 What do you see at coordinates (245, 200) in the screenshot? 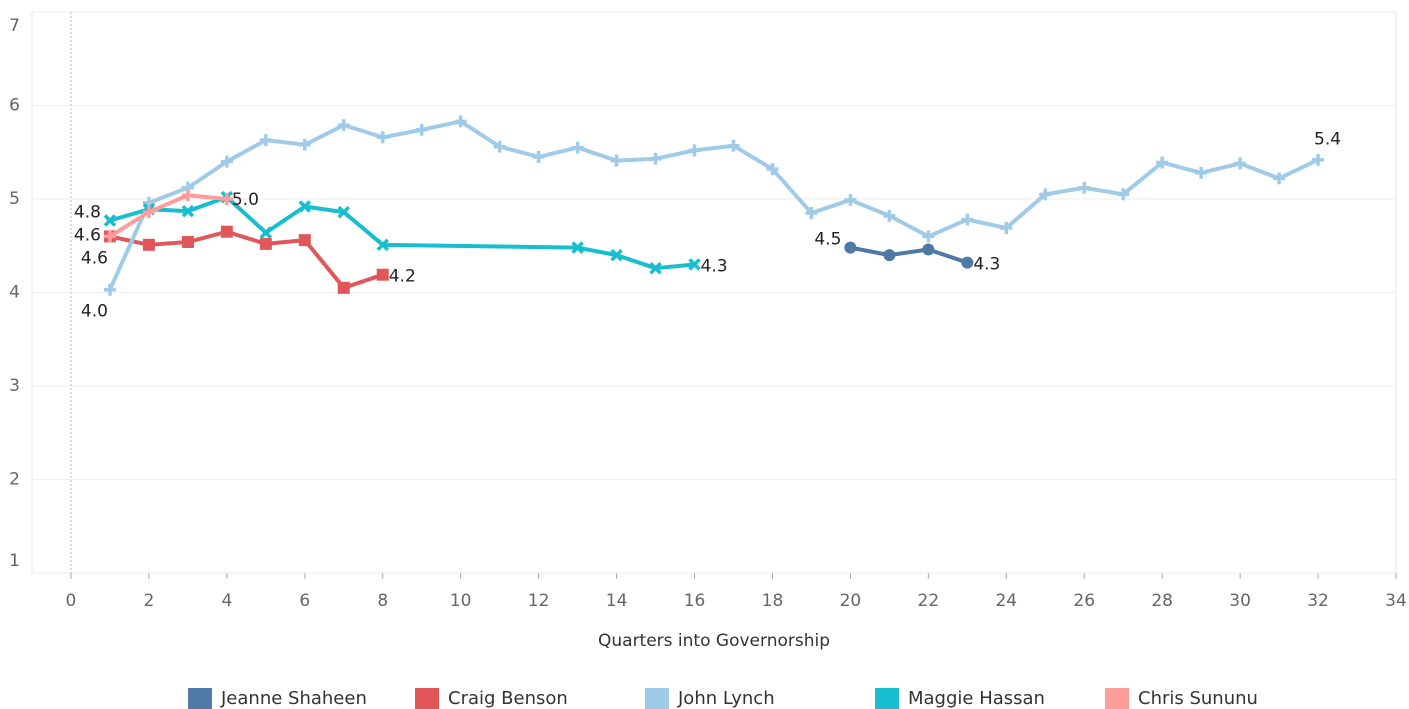
I see `value-label: 5.0` at bounding box center [245, 200].